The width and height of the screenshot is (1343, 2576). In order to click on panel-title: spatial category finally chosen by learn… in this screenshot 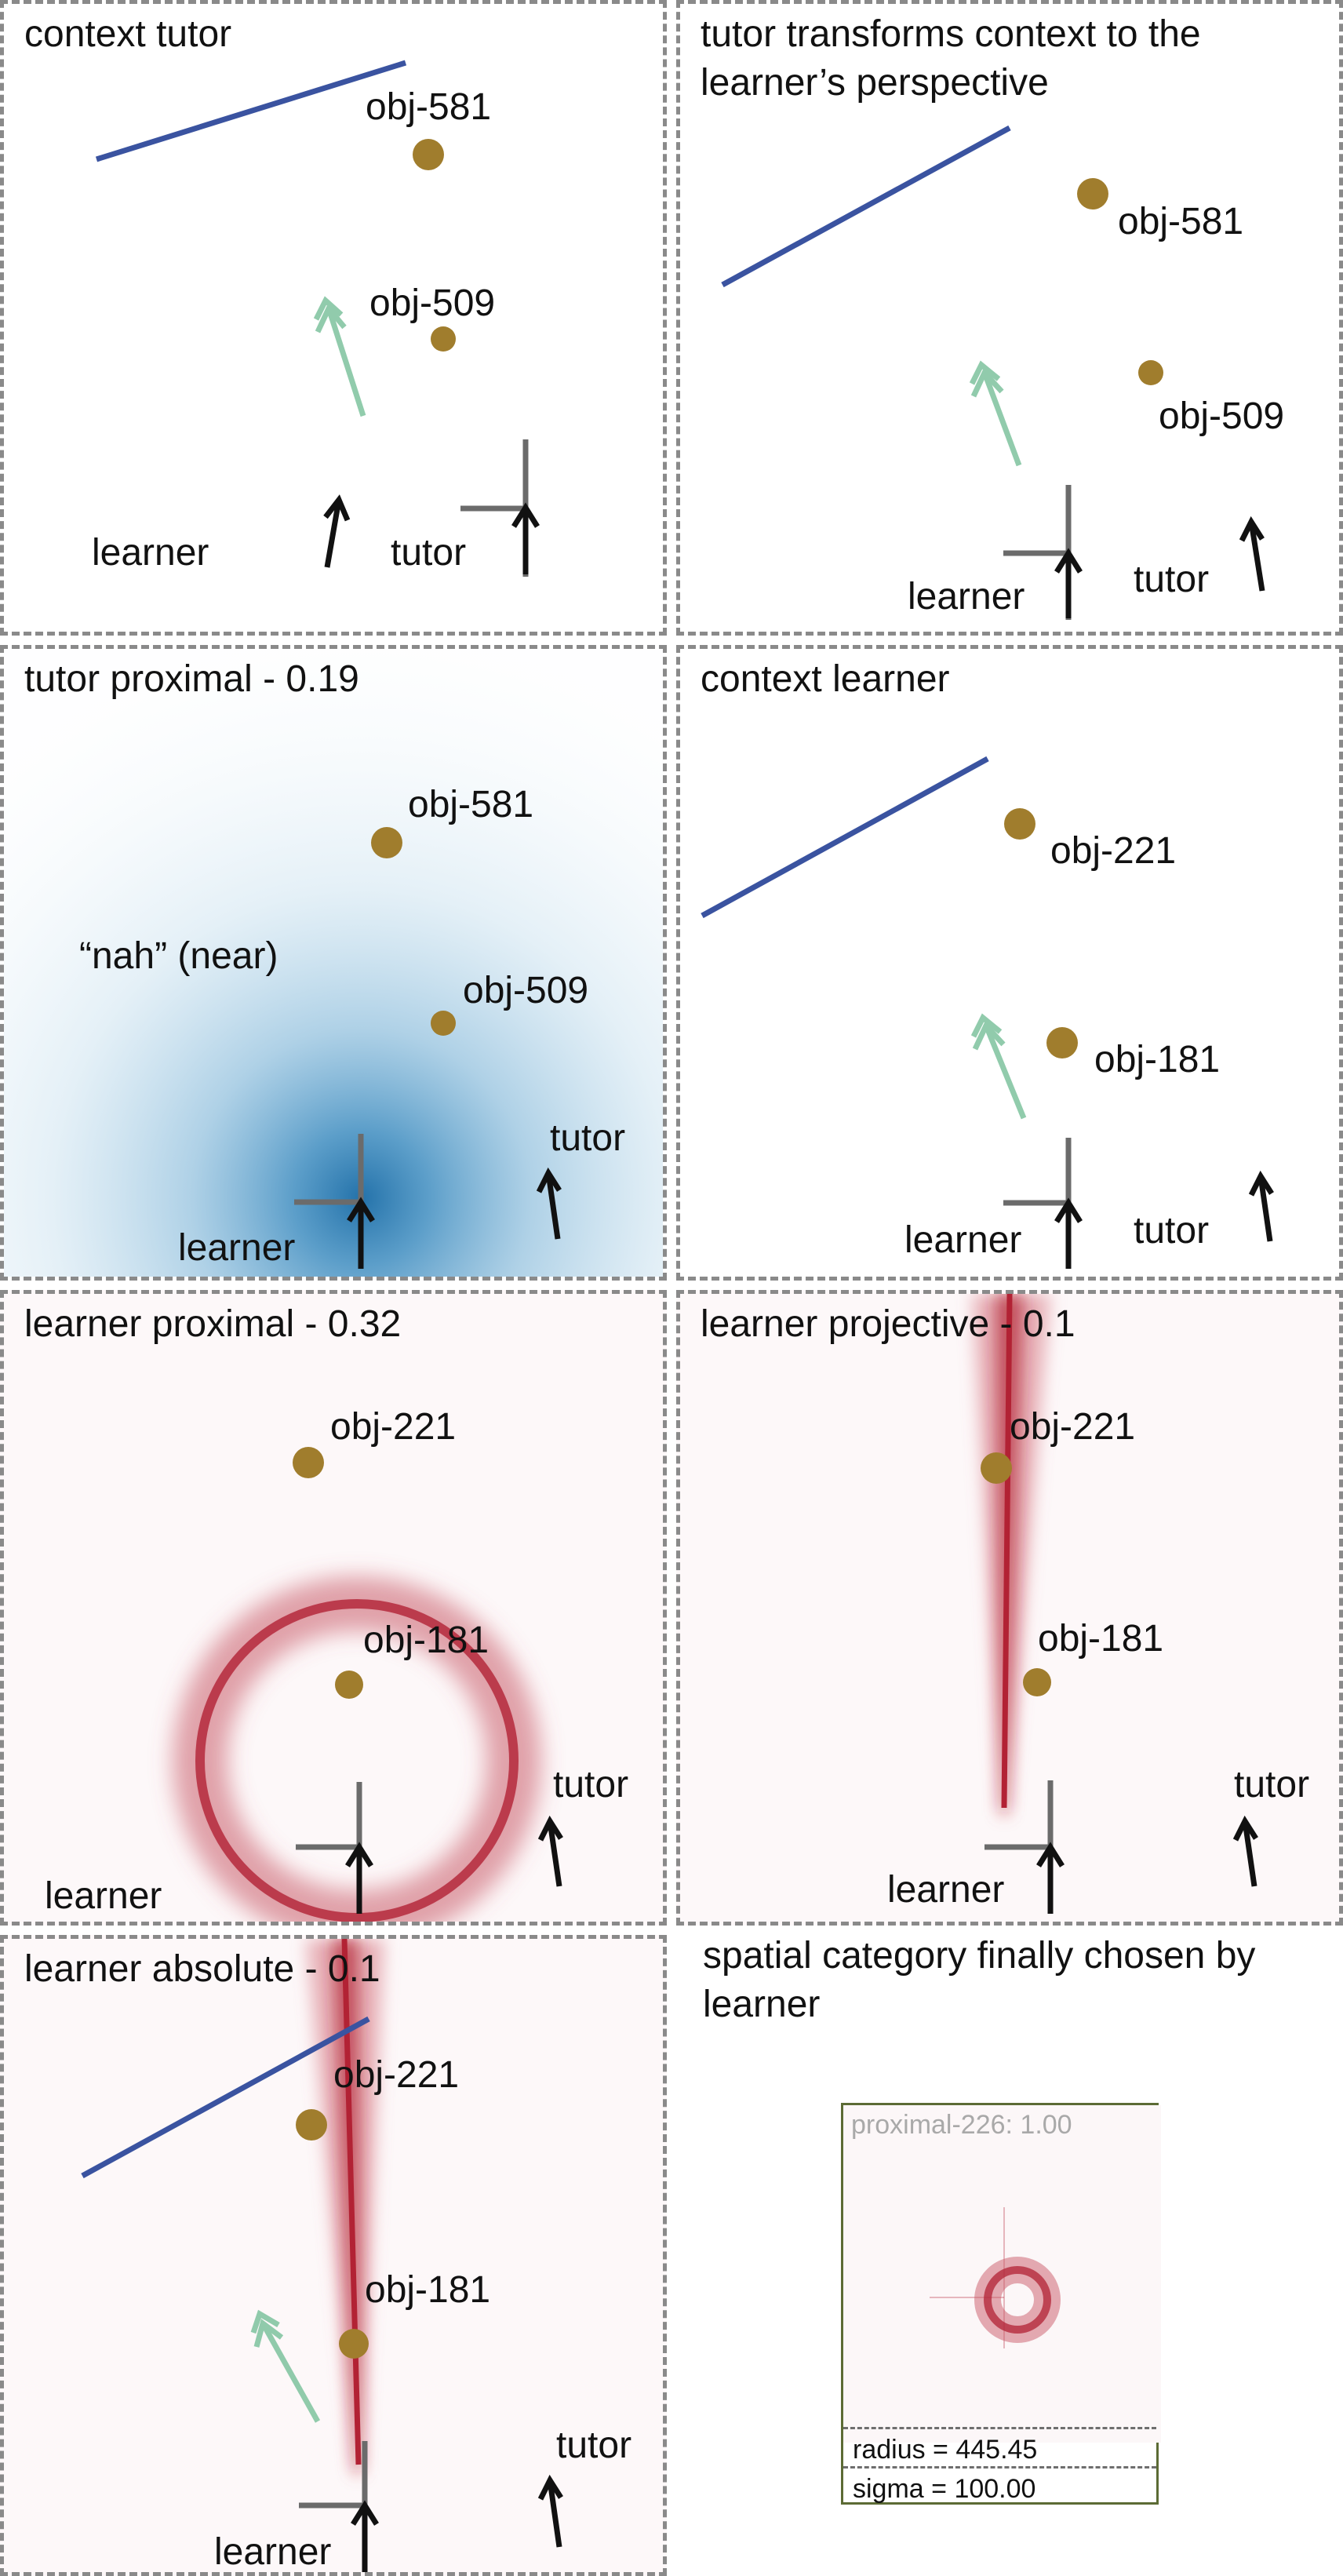, I will do `click(979, 1980)`.